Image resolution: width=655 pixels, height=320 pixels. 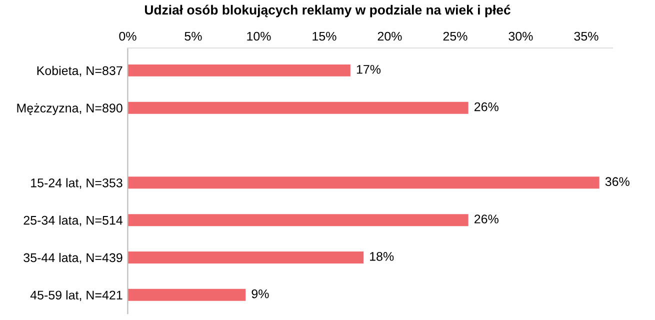 What do you see at coordinates (76, 183) in the screenshot?
I see `y-tick-label: 15-24 lat, N=353` at bounding box center [76, 183].